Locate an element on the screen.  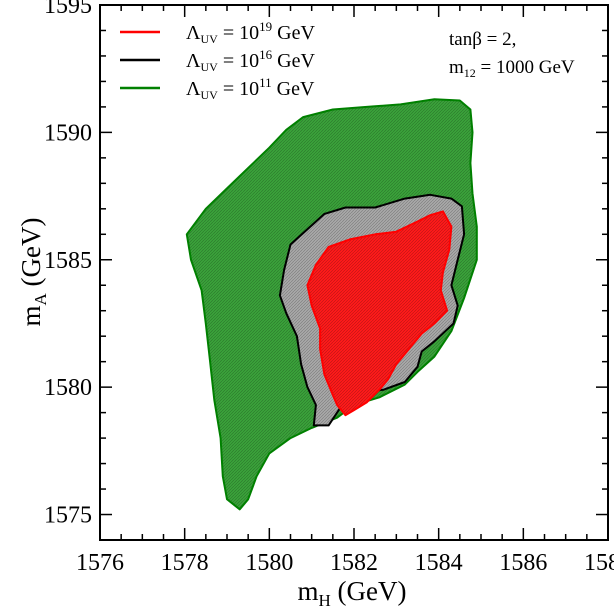
x-tick-label: 1582 is located at coordinates (354, 563).